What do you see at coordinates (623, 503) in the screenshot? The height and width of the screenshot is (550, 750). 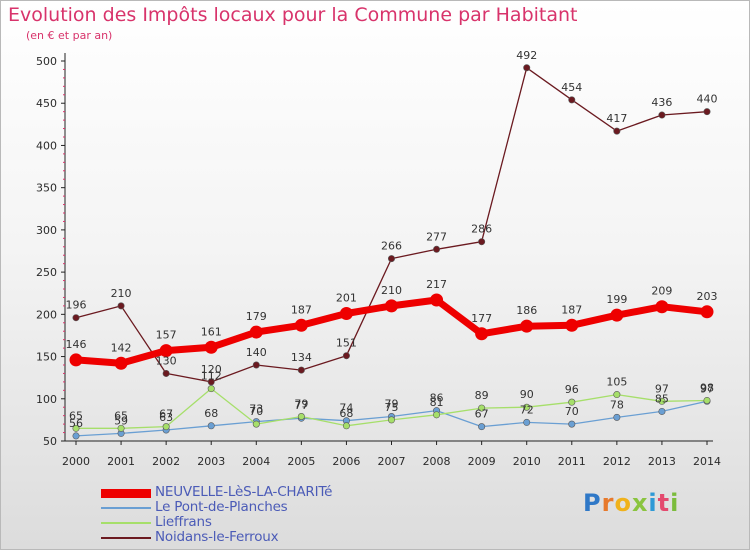 I see `logo-letter: o` at bounding box center [623, 503].